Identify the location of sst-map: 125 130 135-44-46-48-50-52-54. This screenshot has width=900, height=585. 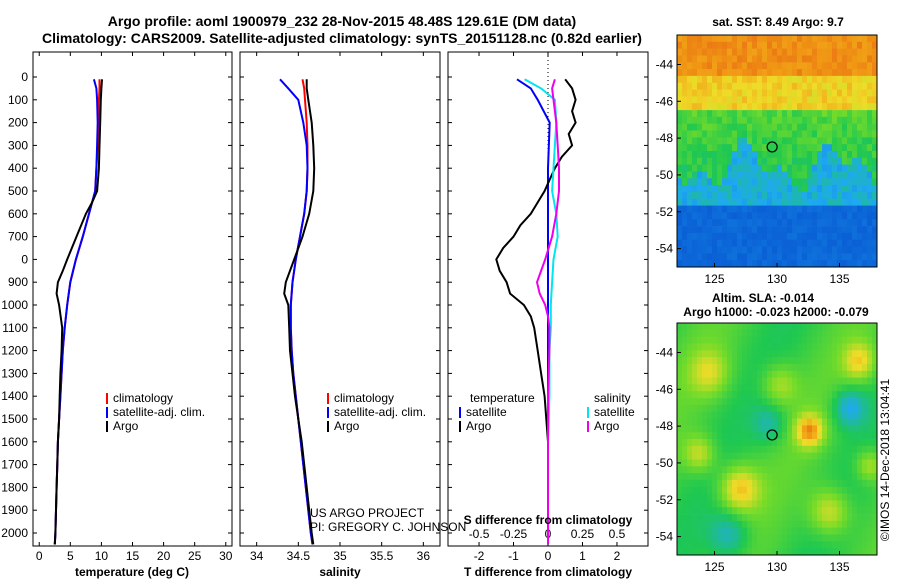
(767, 160).